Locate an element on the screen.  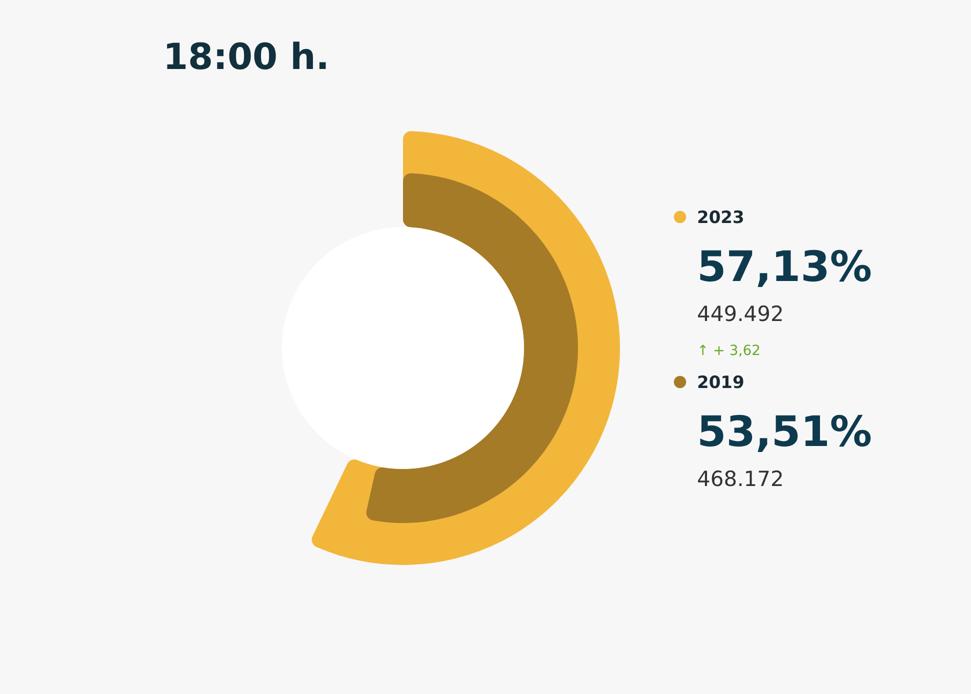
data-label: 57,13% is located at coordinates (784, 266).